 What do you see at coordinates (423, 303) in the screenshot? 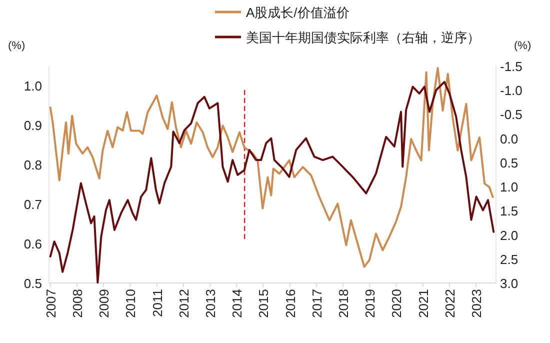
I see `x-tick-label: 2021` at bounding box center [423, 303].